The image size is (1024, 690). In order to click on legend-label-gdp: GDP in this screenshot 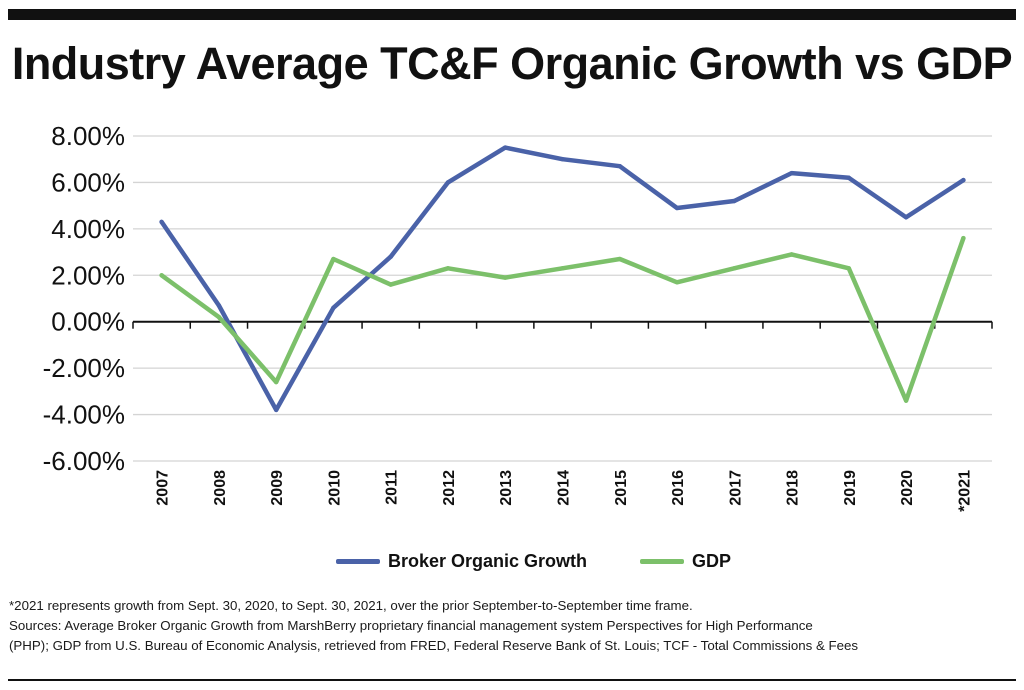, I will do `click(712, 560)`.